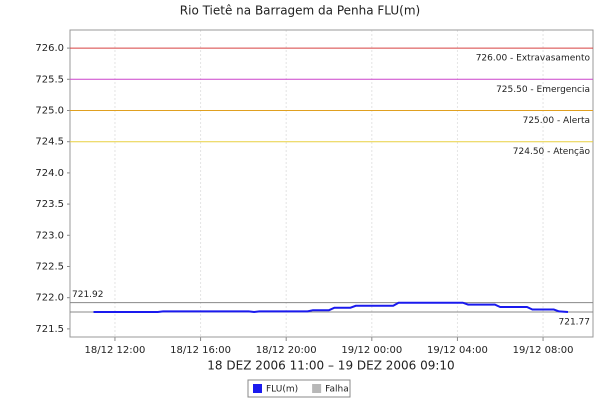 The width and height of the screenshot is (600, 400). I want to click on y-tick-label: 725.0, so click(49, 110).